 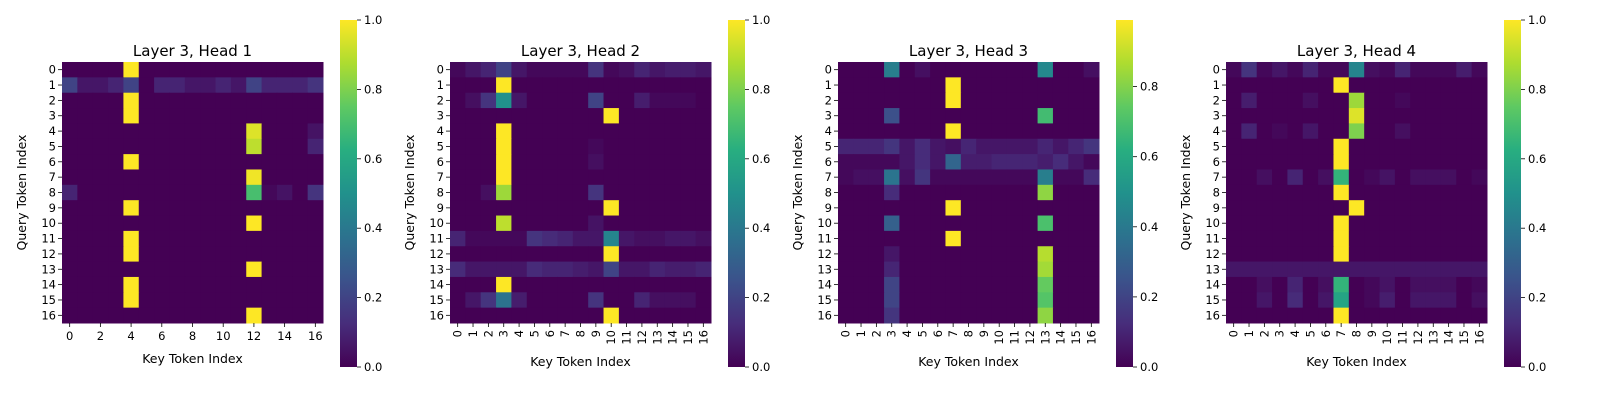 I want to click on x-tick-label: 2, so click(x=876, y=333).